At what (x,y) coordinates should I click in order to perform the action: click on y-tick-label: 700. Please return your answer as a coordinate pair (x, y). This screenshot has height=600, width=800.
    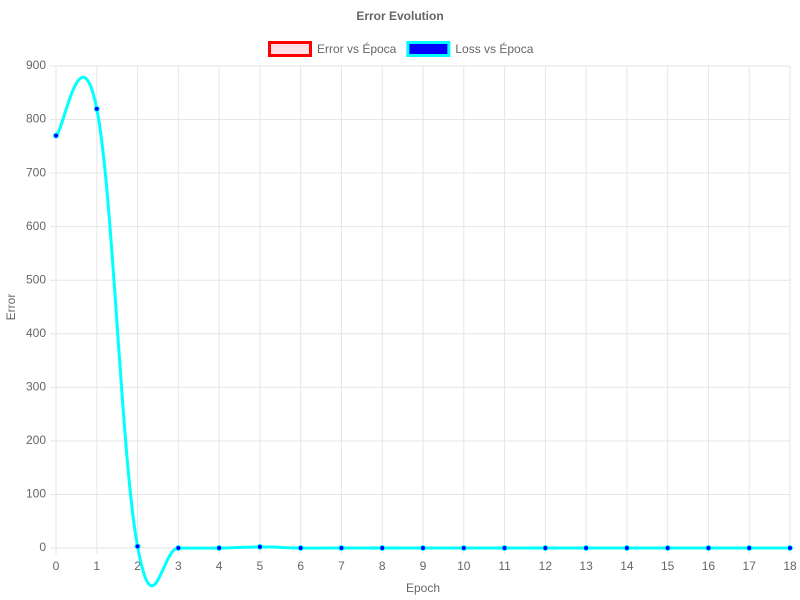
    Looking at the image, I should click on (36, 172).